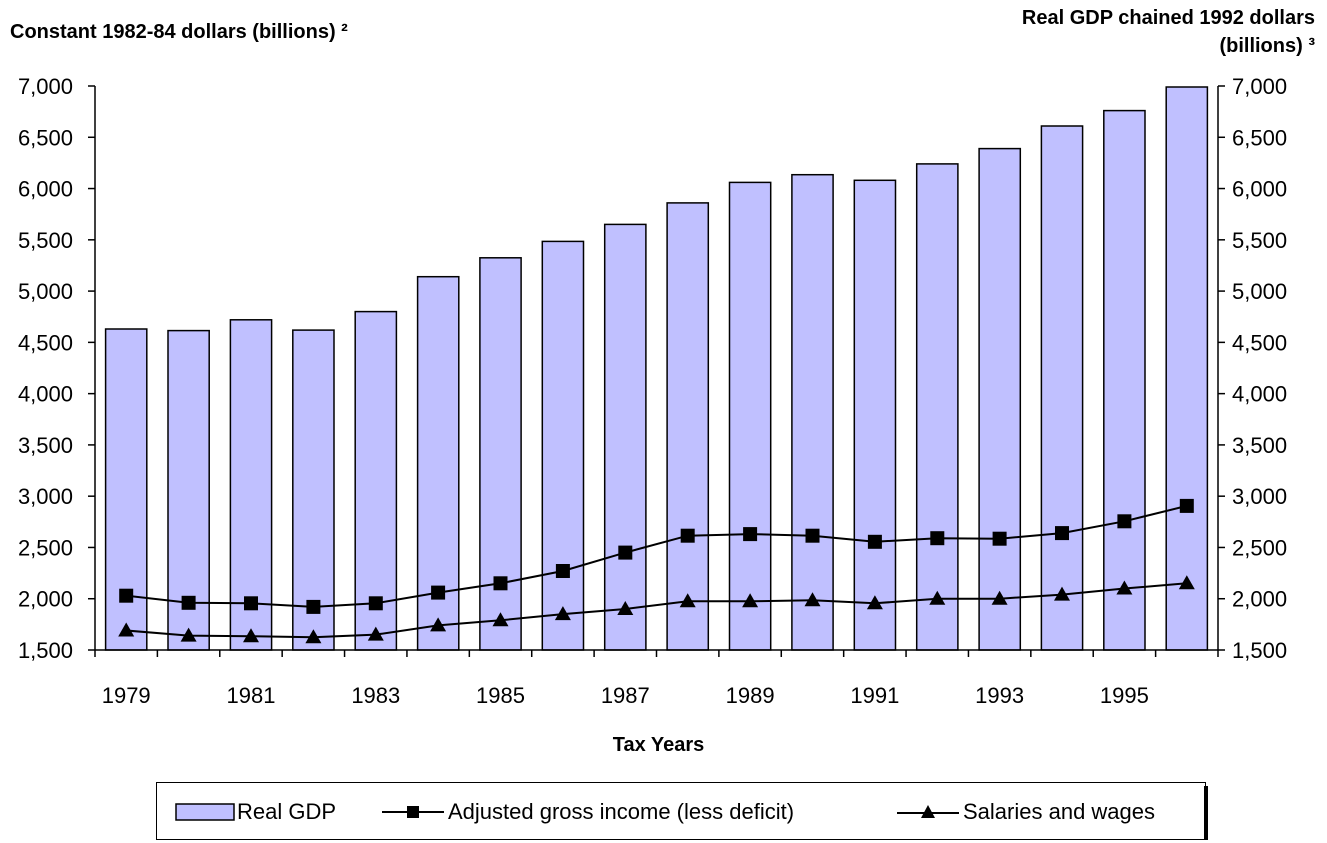 The height and width of the screenshot is (843, 1327). I want to click on point-agi-1982, so click(313, 606).